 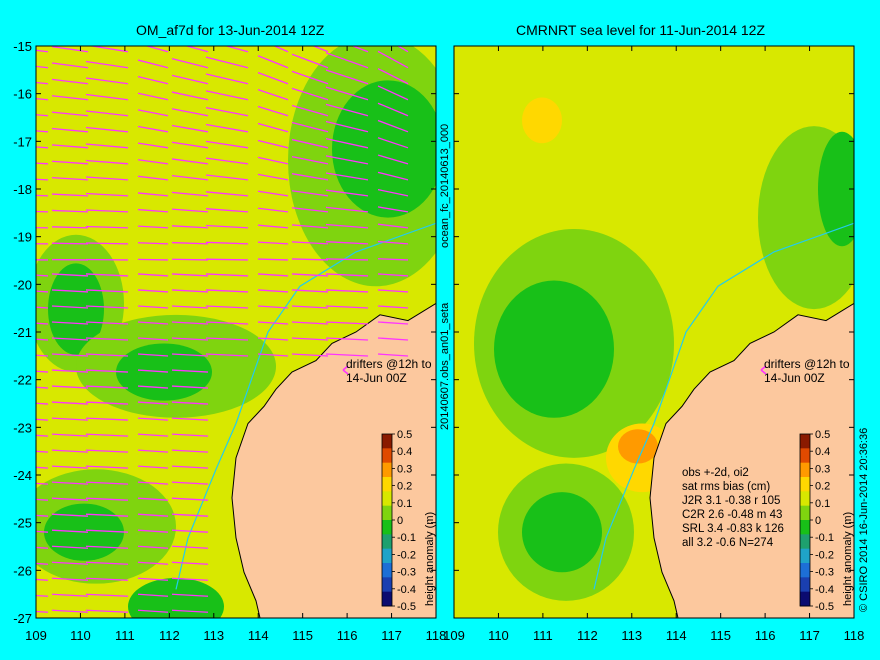 What do you see at coordinates (376, 378) in the screenshot?
I see `left-drifter-note-2: 14-Jun 00Z` at bounding box center [376, 378].